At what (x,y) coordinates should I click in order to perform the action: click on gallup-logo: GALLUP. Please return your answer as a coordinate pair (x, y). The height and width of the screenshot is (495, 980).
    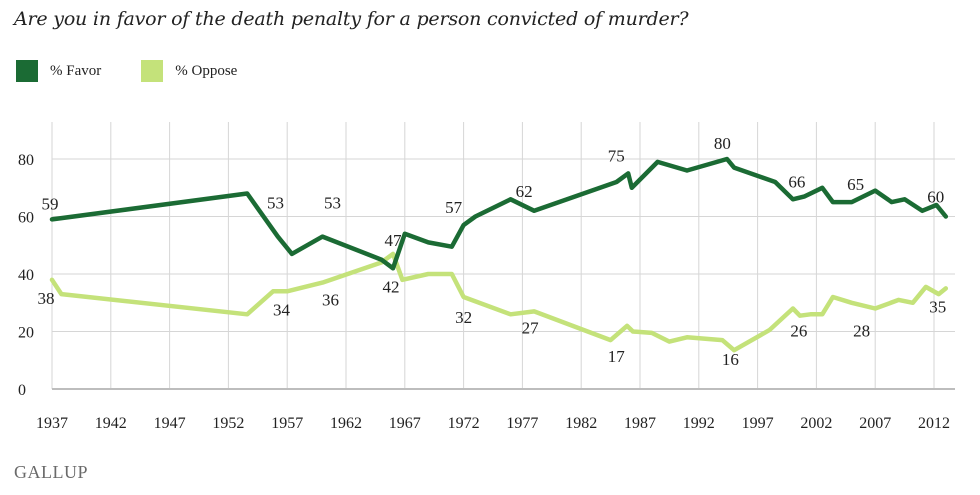
    Looking at the image, I should click on (51, 472).